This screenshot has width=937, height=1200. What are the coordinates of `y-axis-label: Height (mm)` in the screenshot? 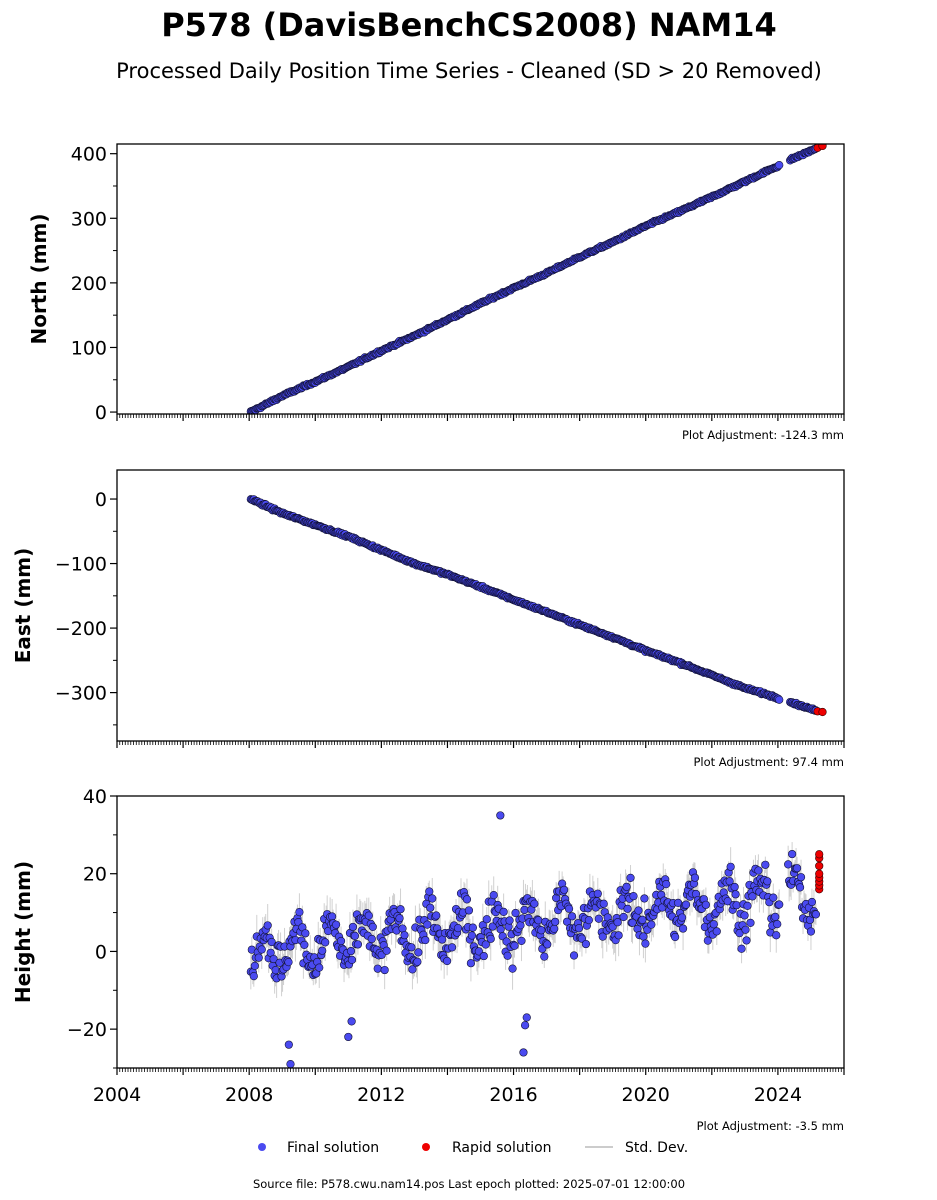 It's located at (23, 932).